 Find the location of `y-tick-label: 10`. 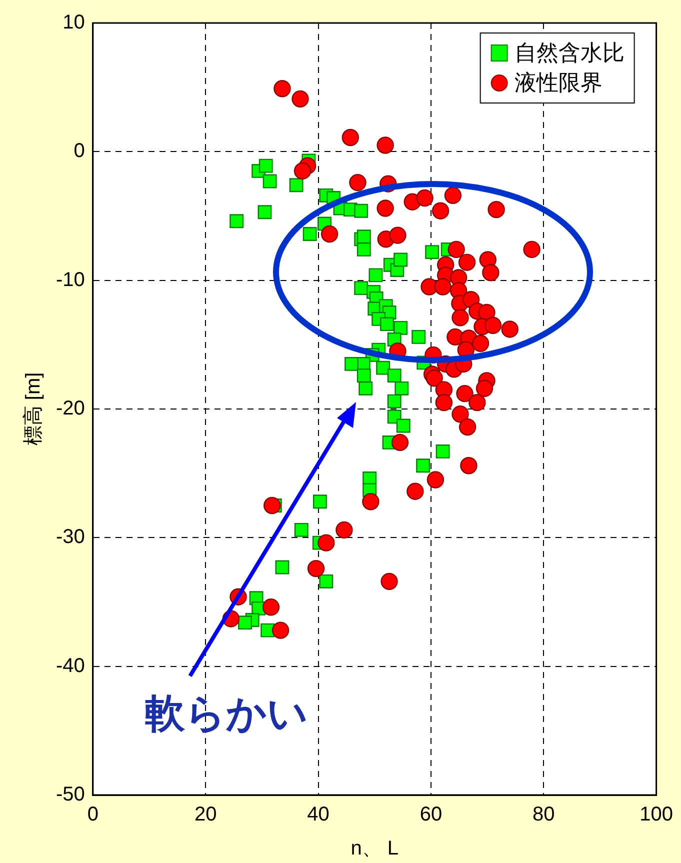

y-tick-label: 10 is located at coordinates (73, 23).